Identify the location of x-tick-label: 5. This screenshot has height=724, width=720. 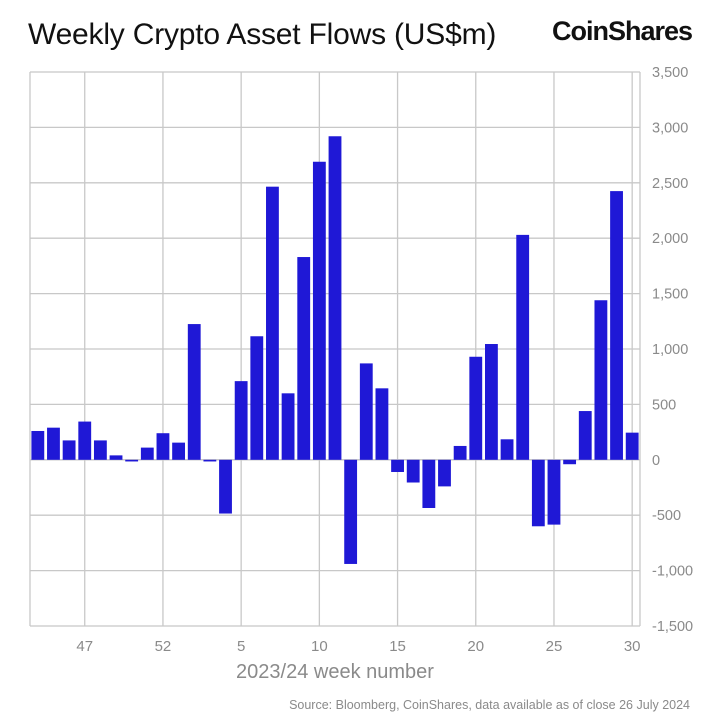
(241, 646).